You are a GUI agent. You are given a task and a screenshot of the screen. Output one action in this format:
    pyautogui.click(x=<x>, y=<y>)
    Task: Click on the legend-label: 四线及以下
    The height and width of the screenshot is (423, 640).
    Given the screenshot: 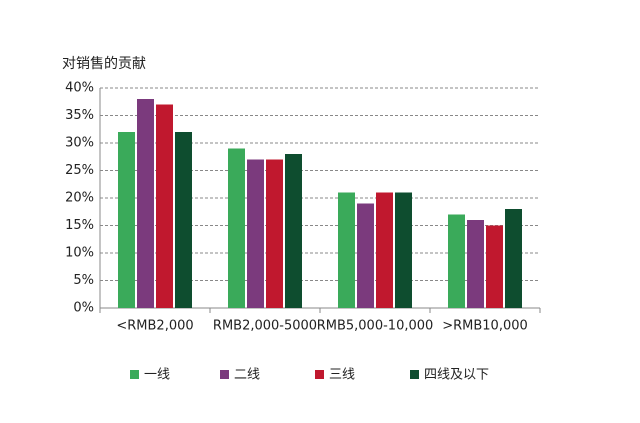 What is the action you would take?
    pyautogui.click(x=456, y=375)
    